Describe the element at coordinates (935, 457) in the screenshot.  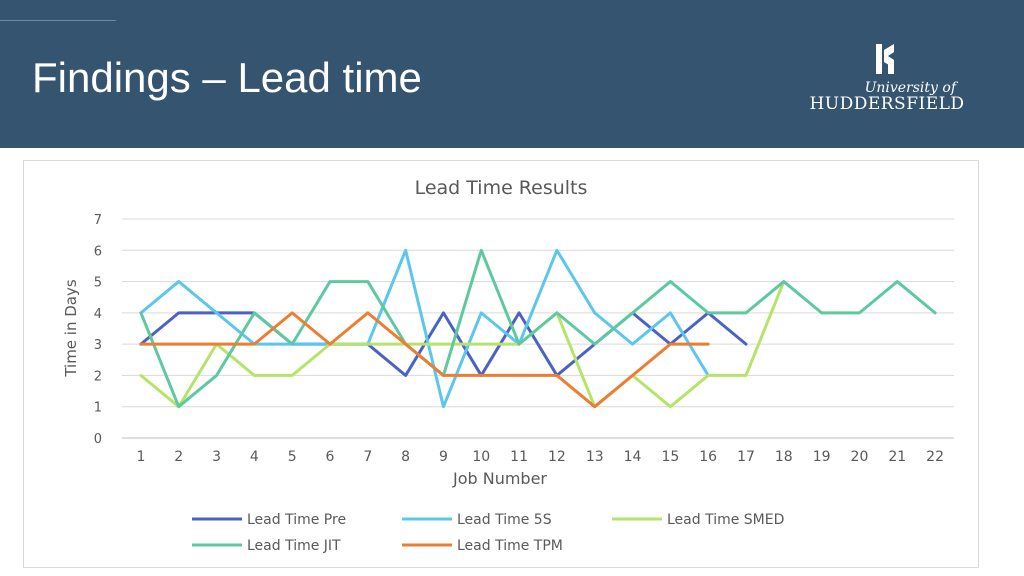
I see `x-tick-label: 22` at that location.